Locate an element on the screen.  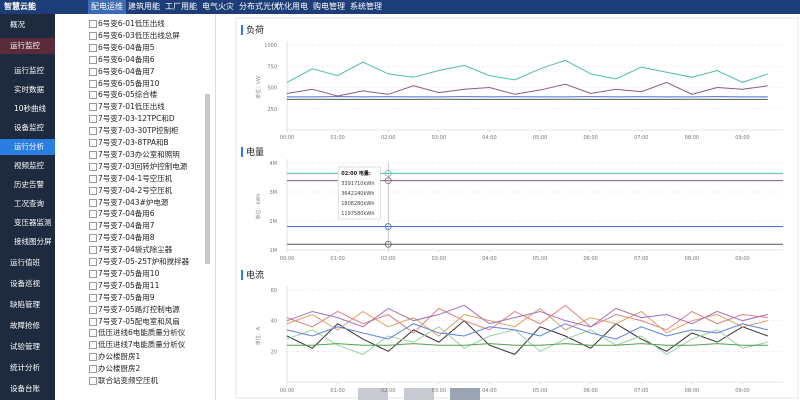
tree-item: 7号变7-043#炉电源 is located at coordinates (133, 202).